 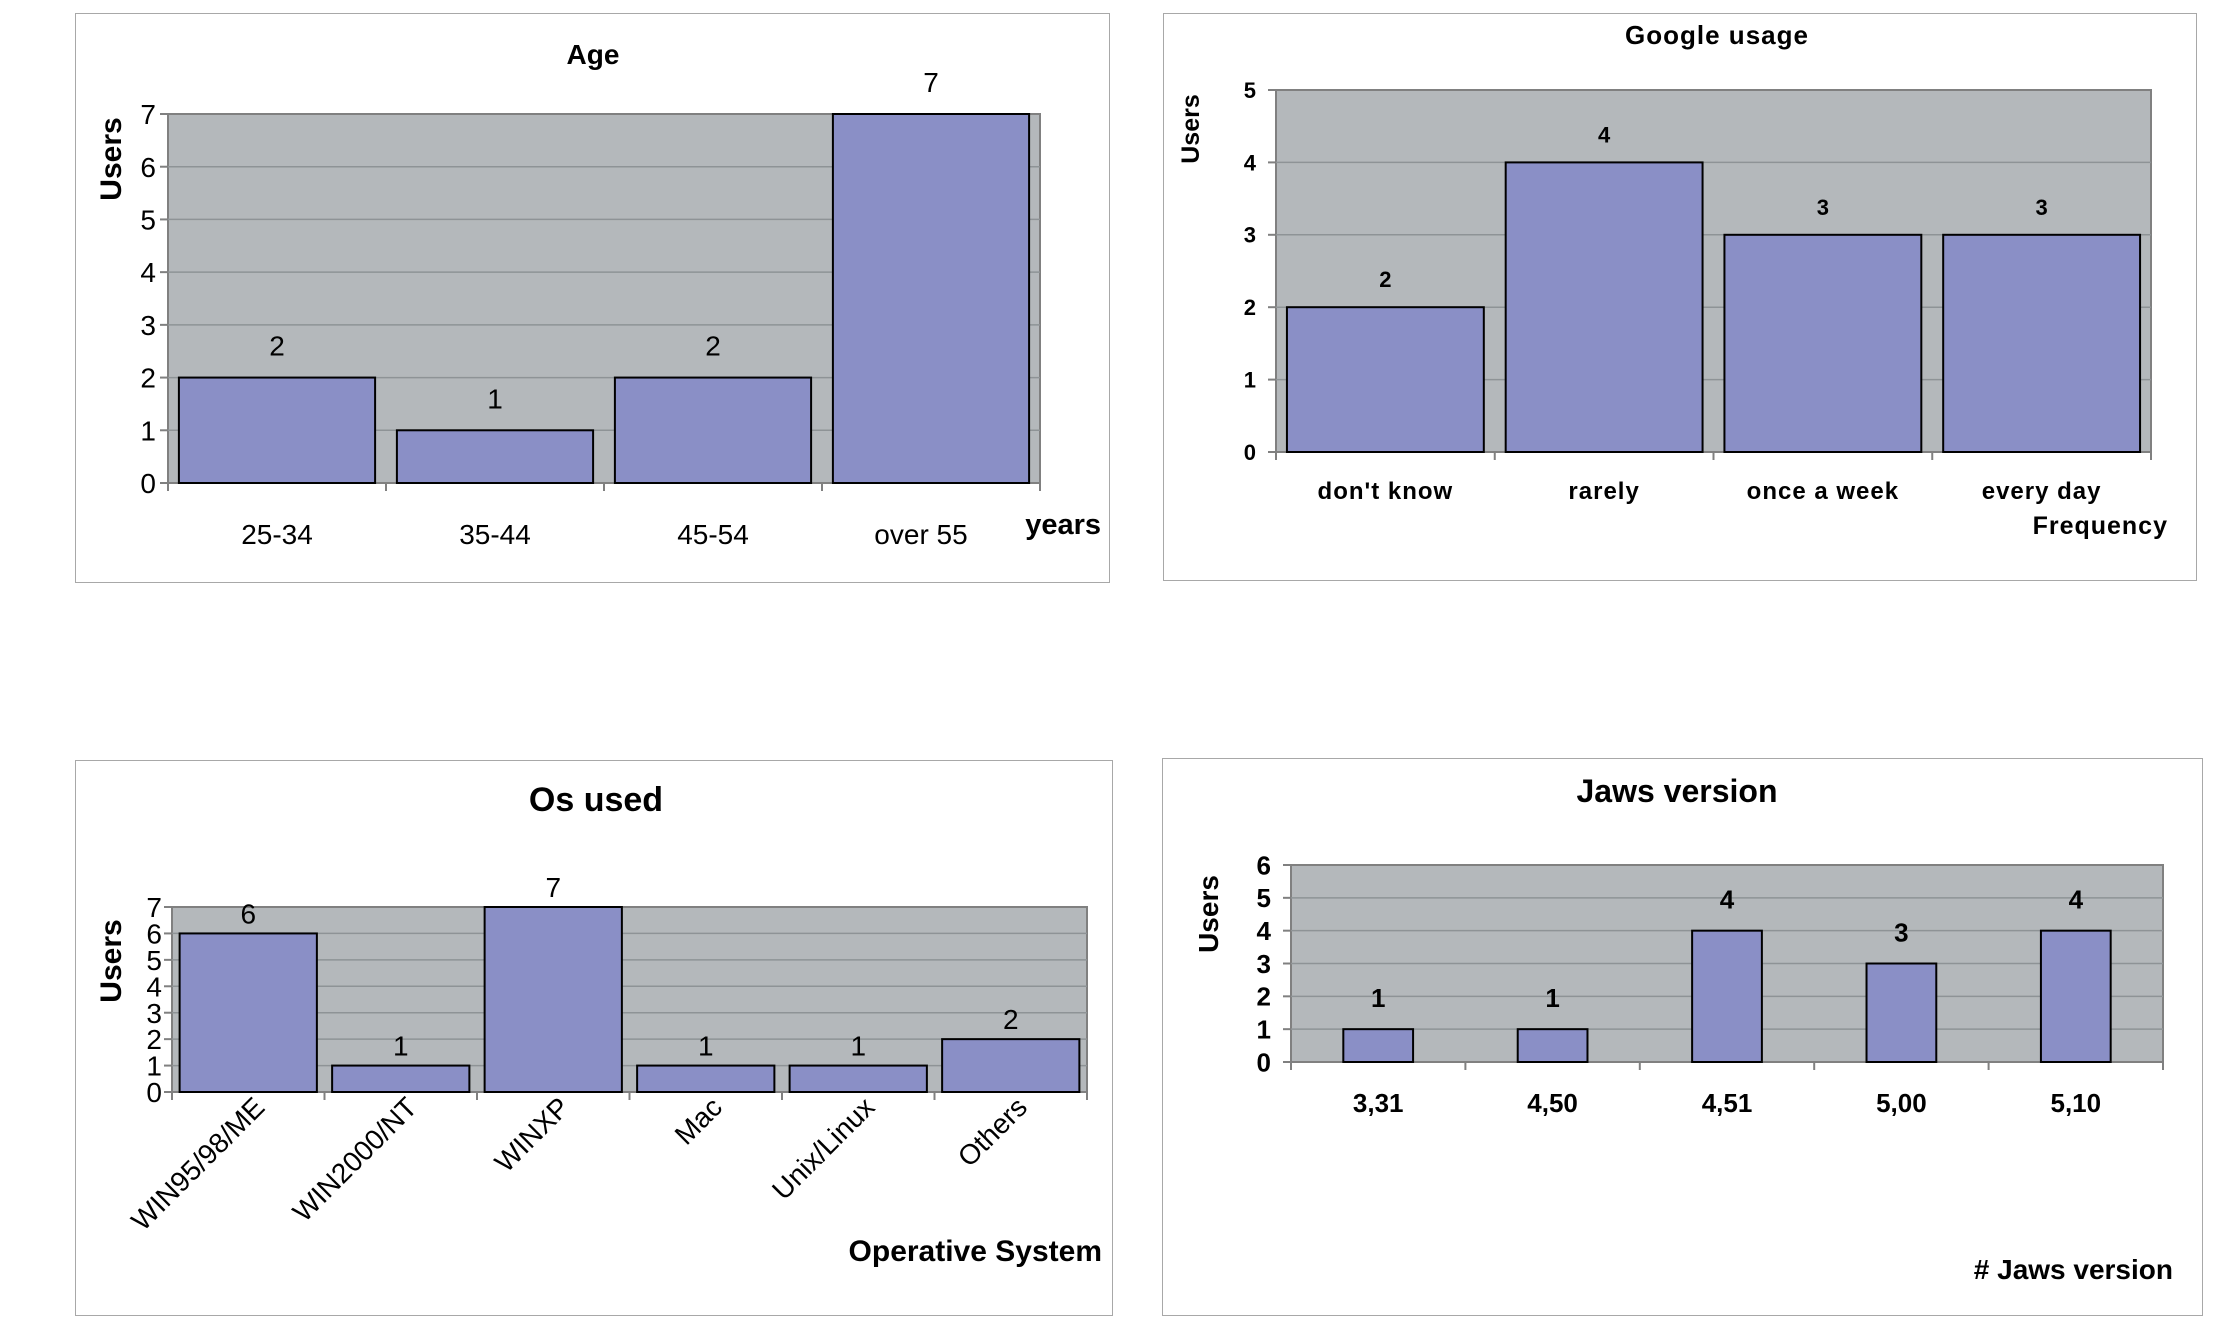 I want to click on x-tick-label: 25-34, so click(x=277, y=534).